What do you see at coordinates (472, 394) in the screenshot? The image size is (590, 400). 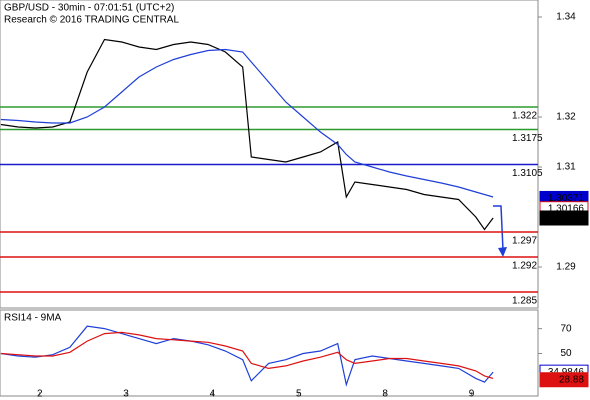 I see `x-tick-label: 9` at bounding box center [472, 394].